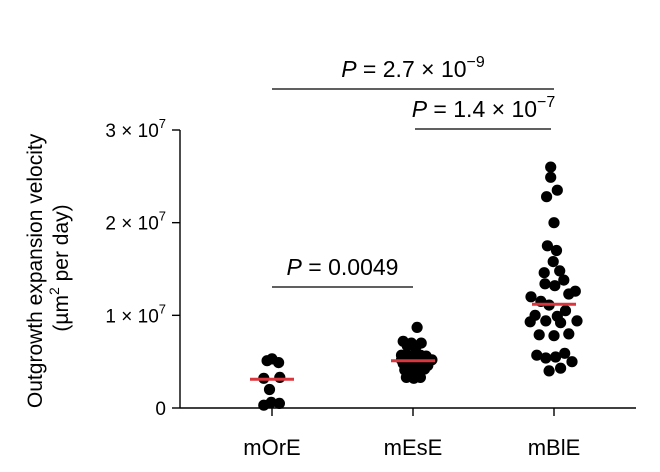  I want to click on x-tick-label: mBlE, so click(554, 447).